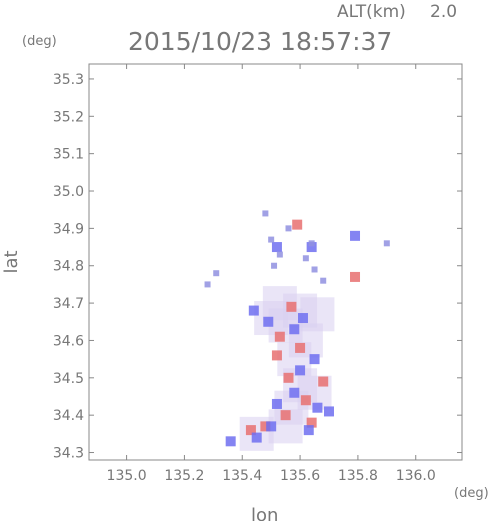 The width and height of the screenshot is (491, 521). I want to click on x-tick-label: 135.4, so click(242, 476).